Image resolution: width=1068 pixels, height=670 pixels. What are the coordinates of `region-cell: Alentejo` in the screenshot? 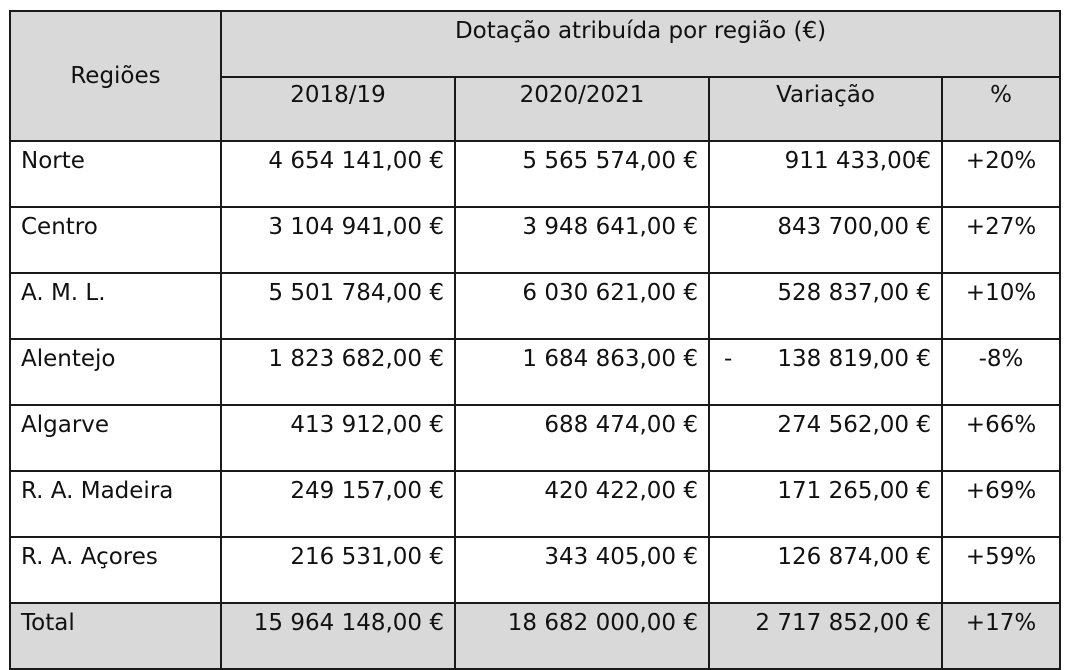 It's located at (115, 372).